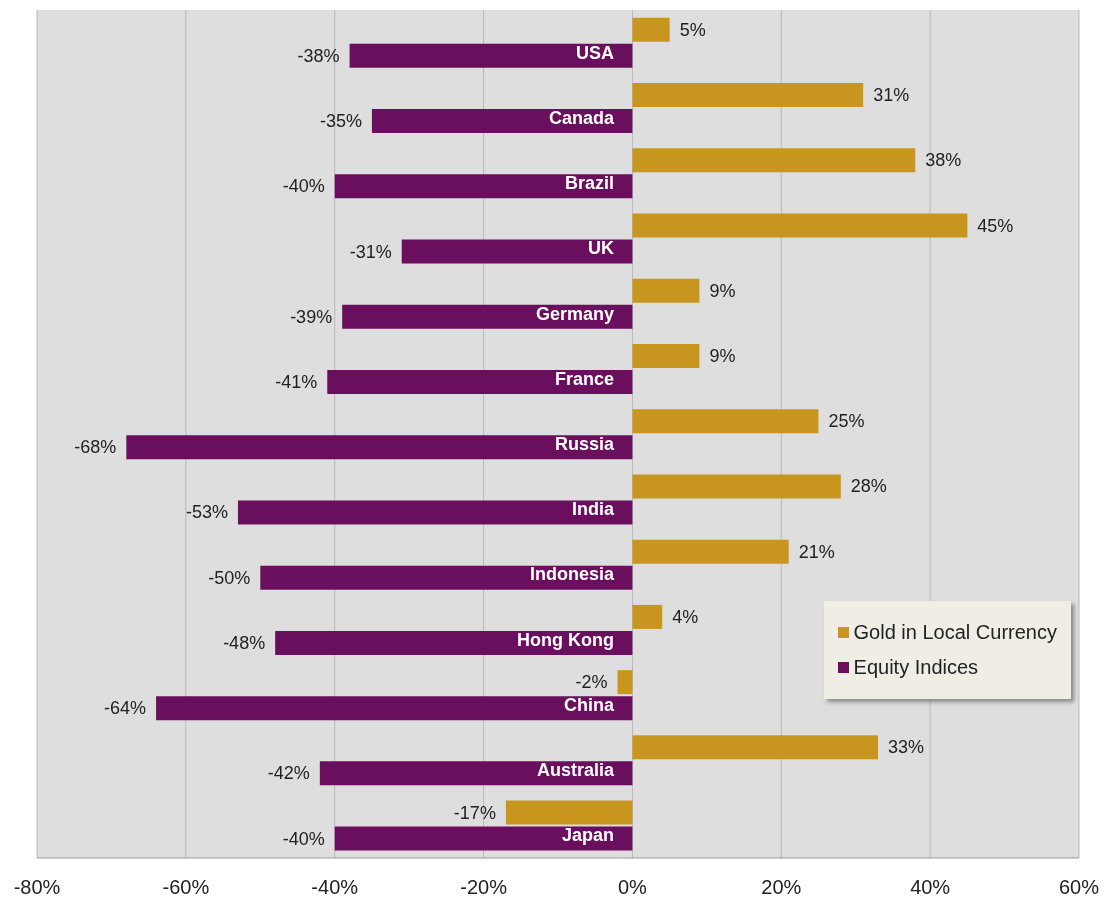  I want to click on data-label: -42%, so click(288, 773).